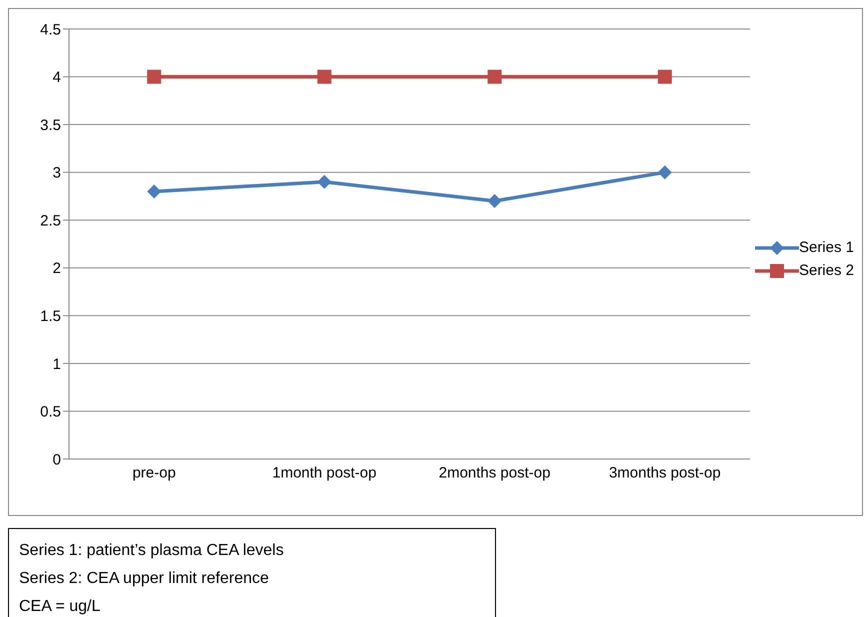 This screenshot has height=617, width=866. I want to click on legend-label: Series 2, so click(826, 270).